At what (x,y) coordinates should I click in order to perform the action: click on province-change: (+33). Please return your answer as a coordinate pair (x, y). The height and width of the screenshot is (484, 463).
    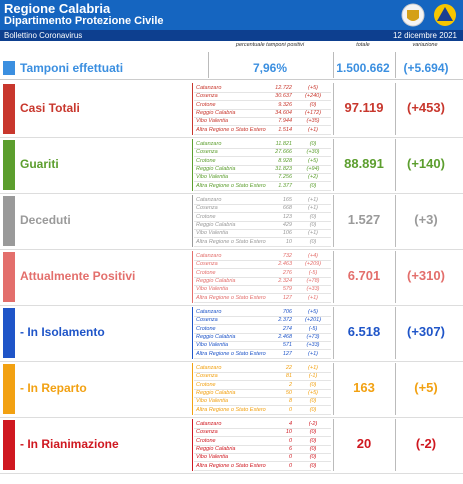
    Looking at the image, I should click on (313, 345).